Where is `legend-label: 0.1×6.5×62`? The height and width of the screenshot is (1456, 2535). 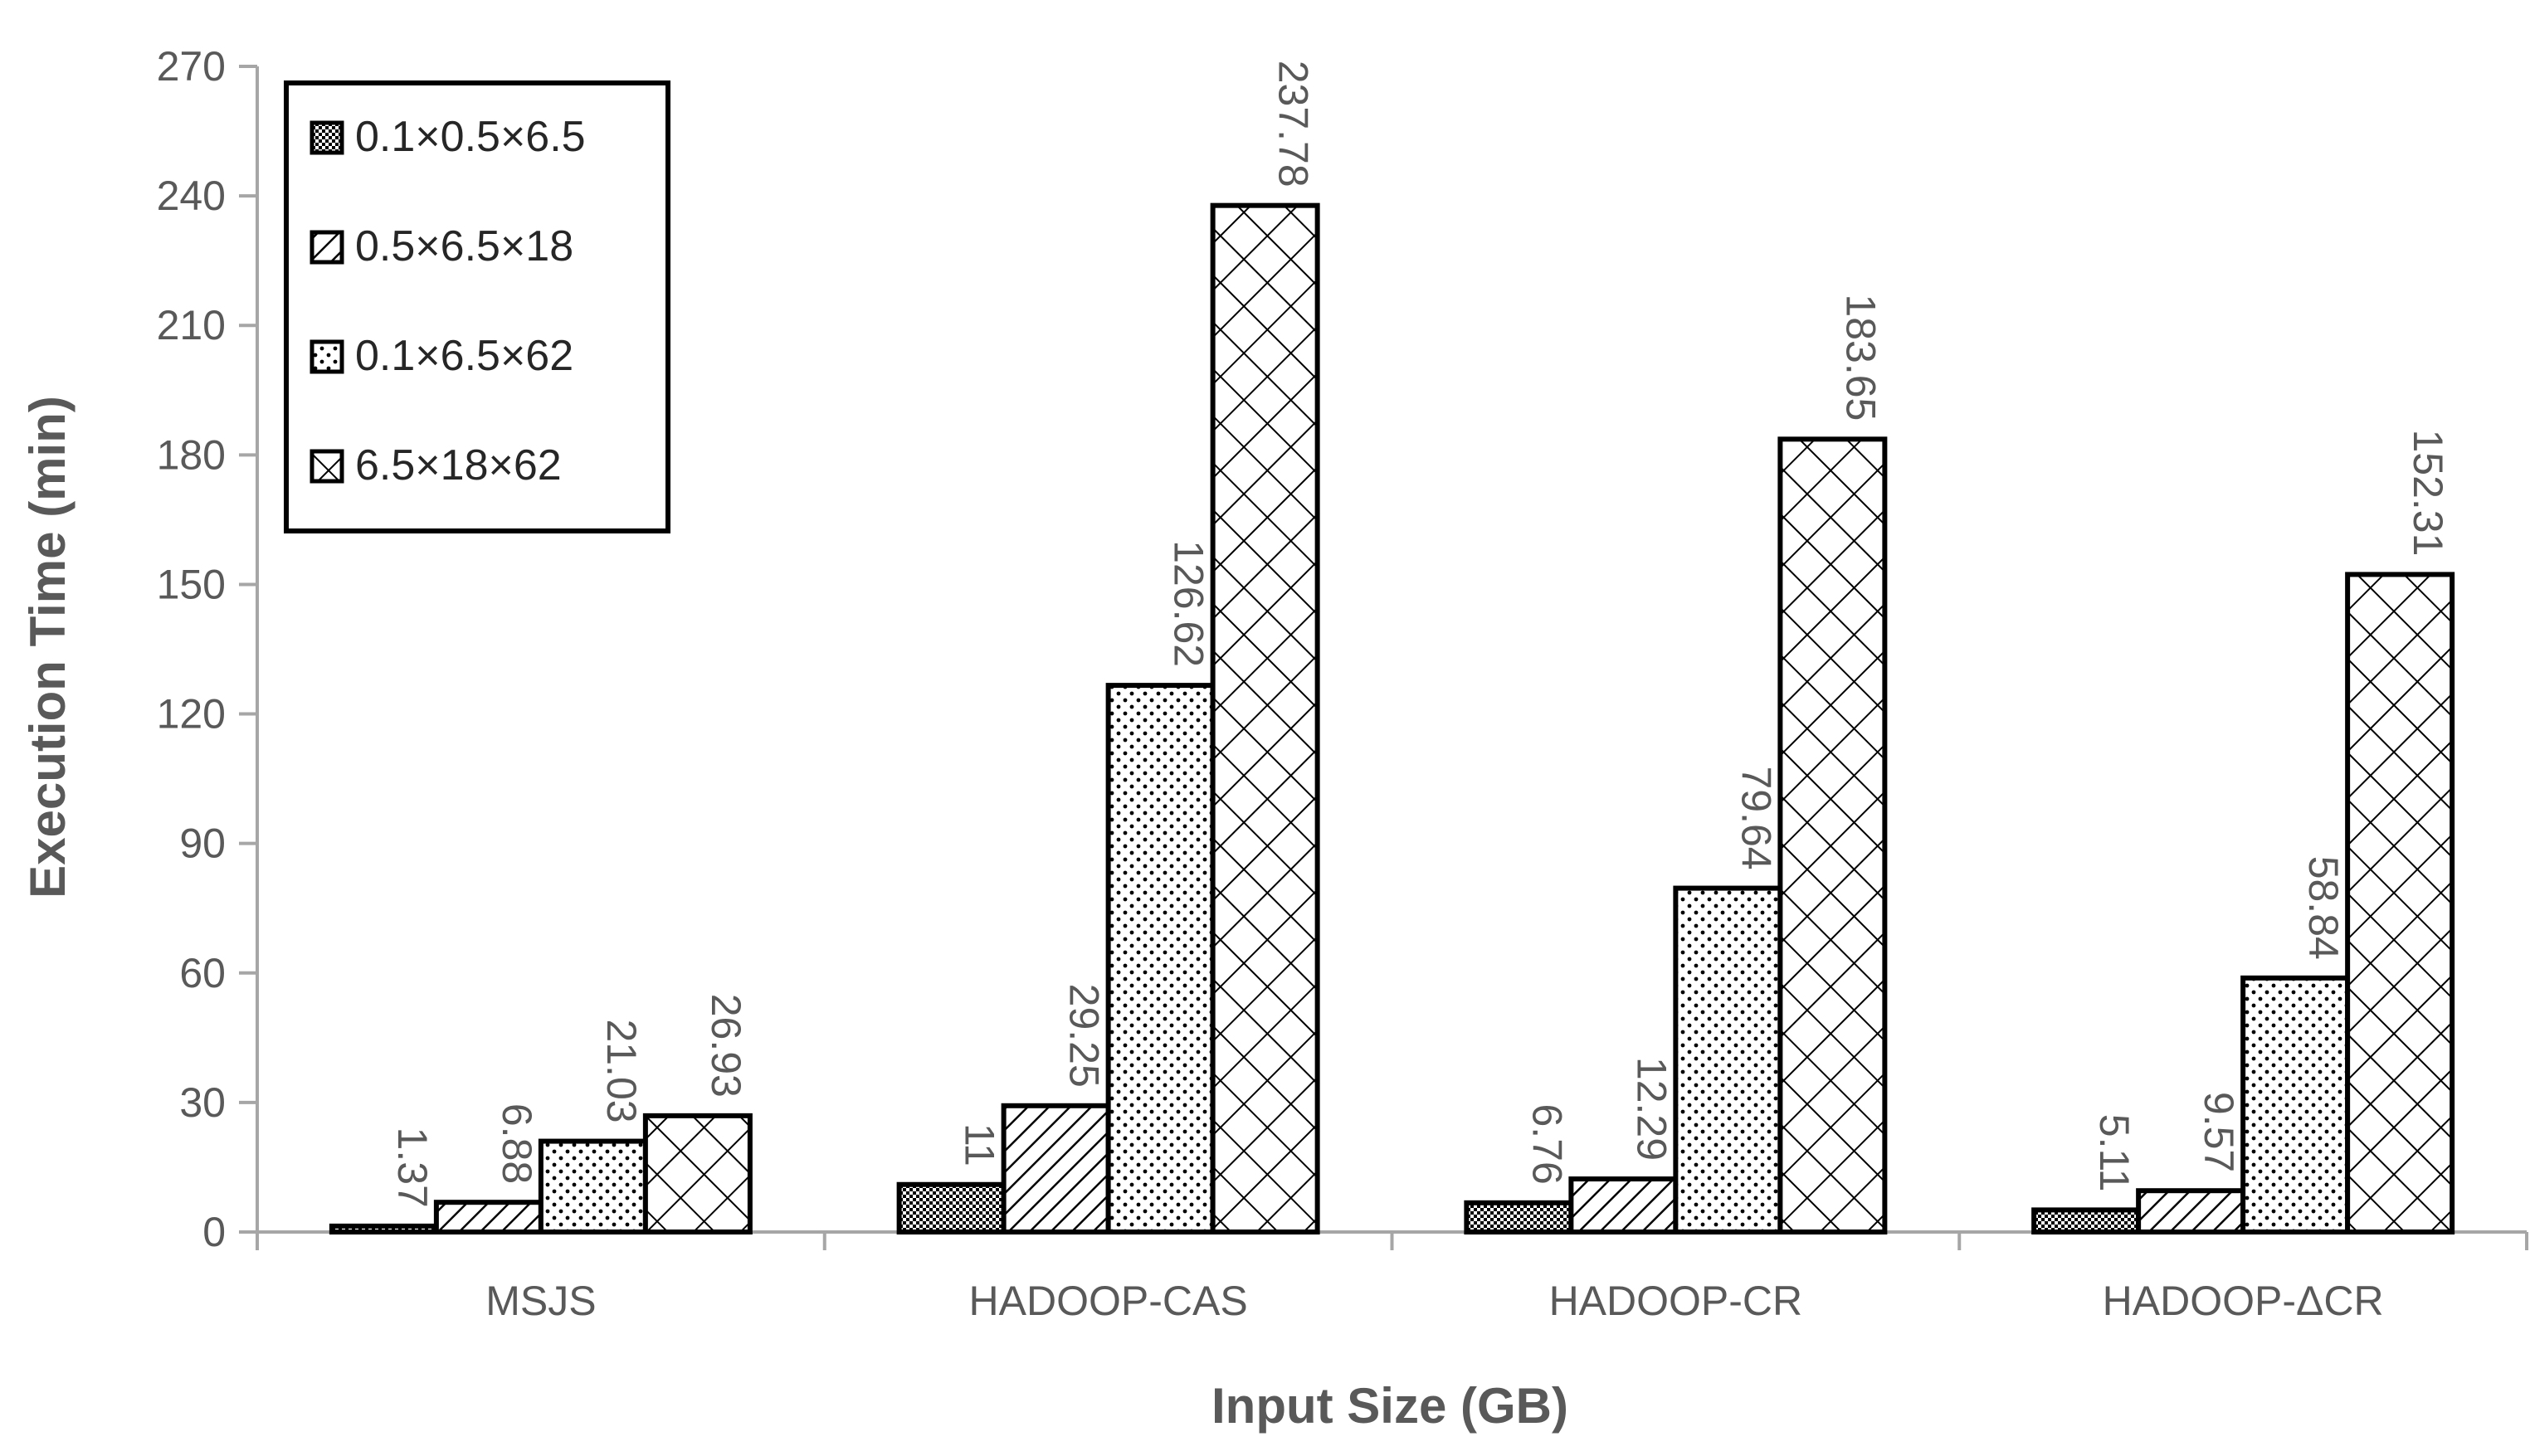
legend-label: 0.1×6.5×62 is located at coordinates (464, 356).